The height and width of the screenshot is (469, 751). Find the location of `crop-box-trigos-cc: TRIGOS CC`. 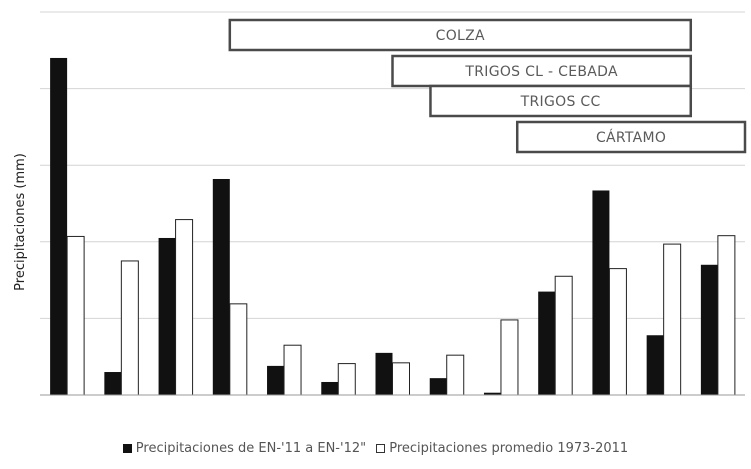

crop-box-trigos-cc: TRIGOS CC is located at coordinates (561, 101).